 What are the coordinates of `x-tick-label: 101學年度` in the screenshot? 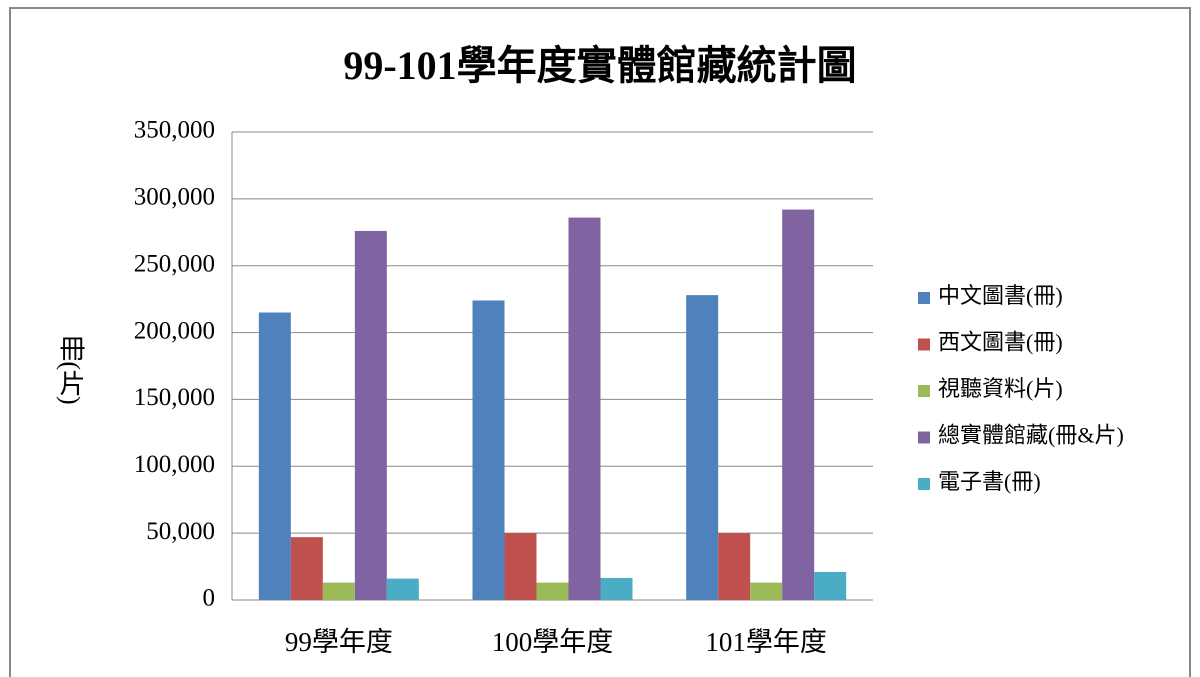 It's located at (766, 642).